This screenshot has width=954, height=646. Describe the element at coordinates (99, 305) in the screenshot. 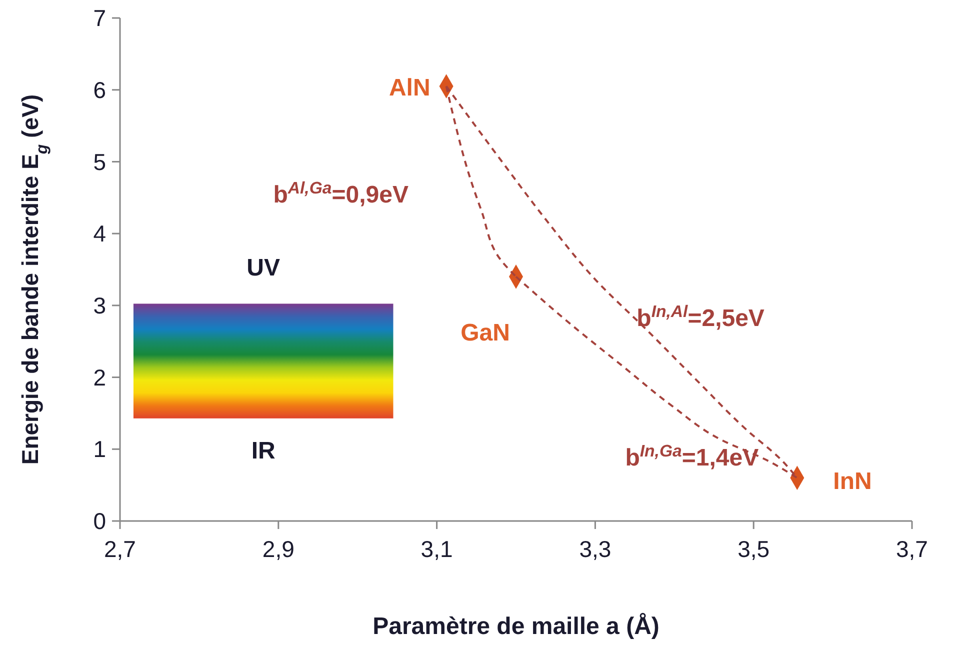

I see `y-tick-label: 3` at that location.